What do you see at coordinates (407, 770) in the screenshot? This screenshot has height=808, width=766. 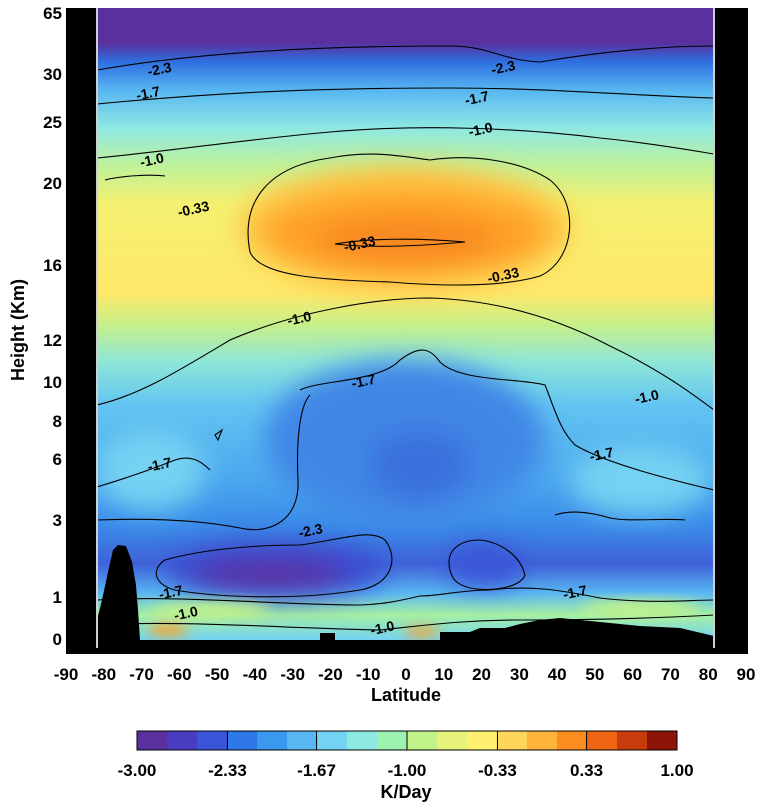 I see `colorbar-tick-label: -1.00` at bounding box center [407, 770].